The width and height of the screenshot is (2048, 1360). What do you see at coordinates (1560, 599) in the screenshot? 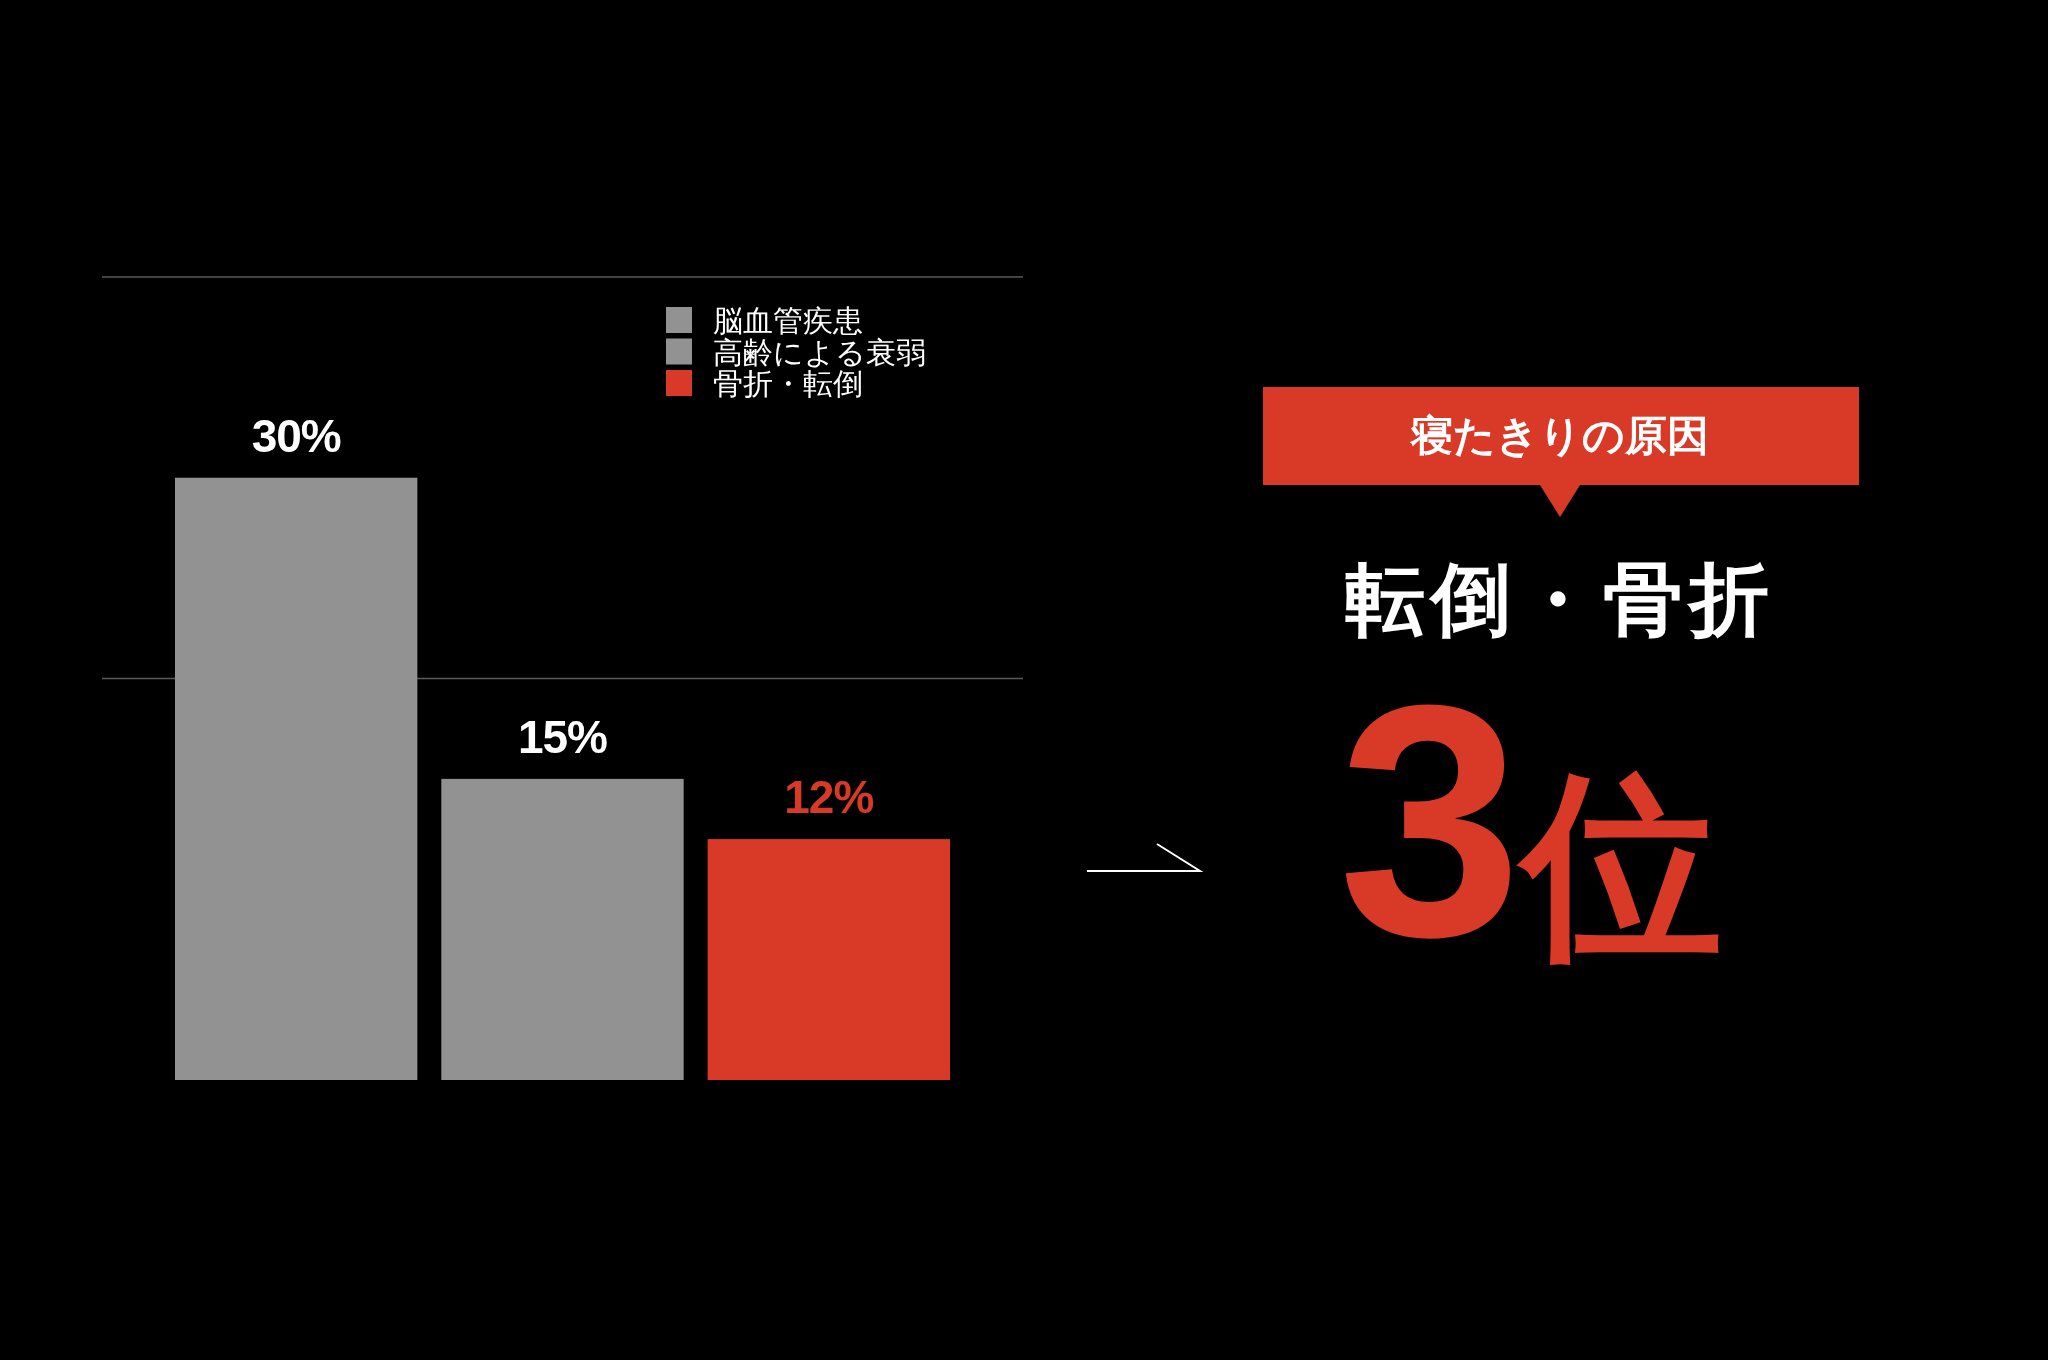
I see `text: 転倒・骨折` at bounding box center [1560, 599].